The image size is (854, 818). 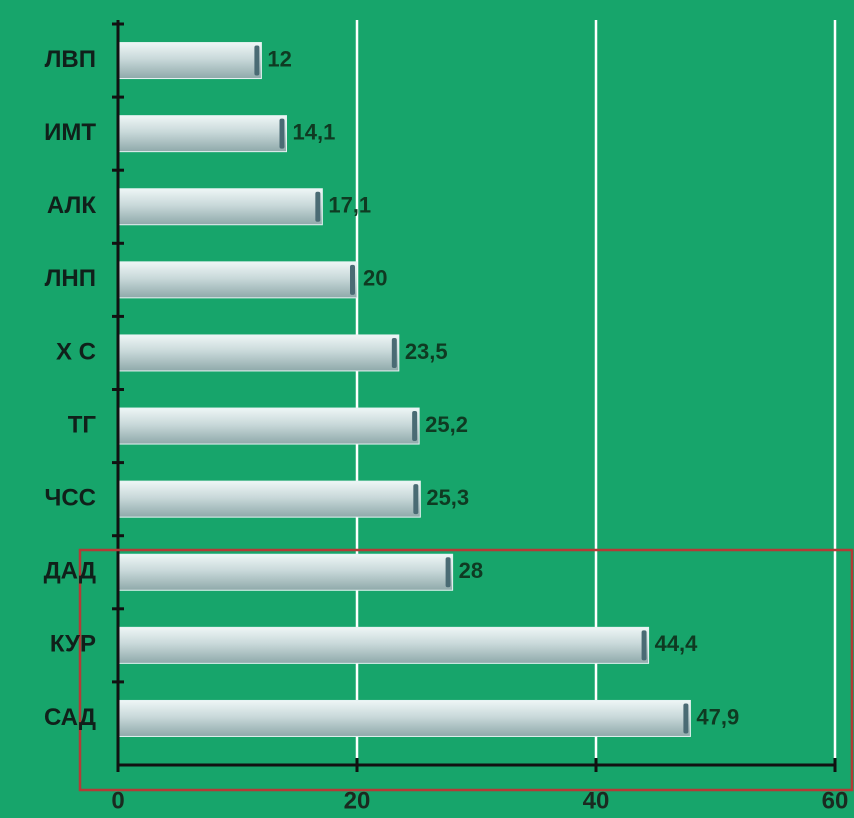 What do you see at coordinates (70, 278) in the screenshot?
I see `y-tick-label: ЛНП` at bounding box center [70, 278].